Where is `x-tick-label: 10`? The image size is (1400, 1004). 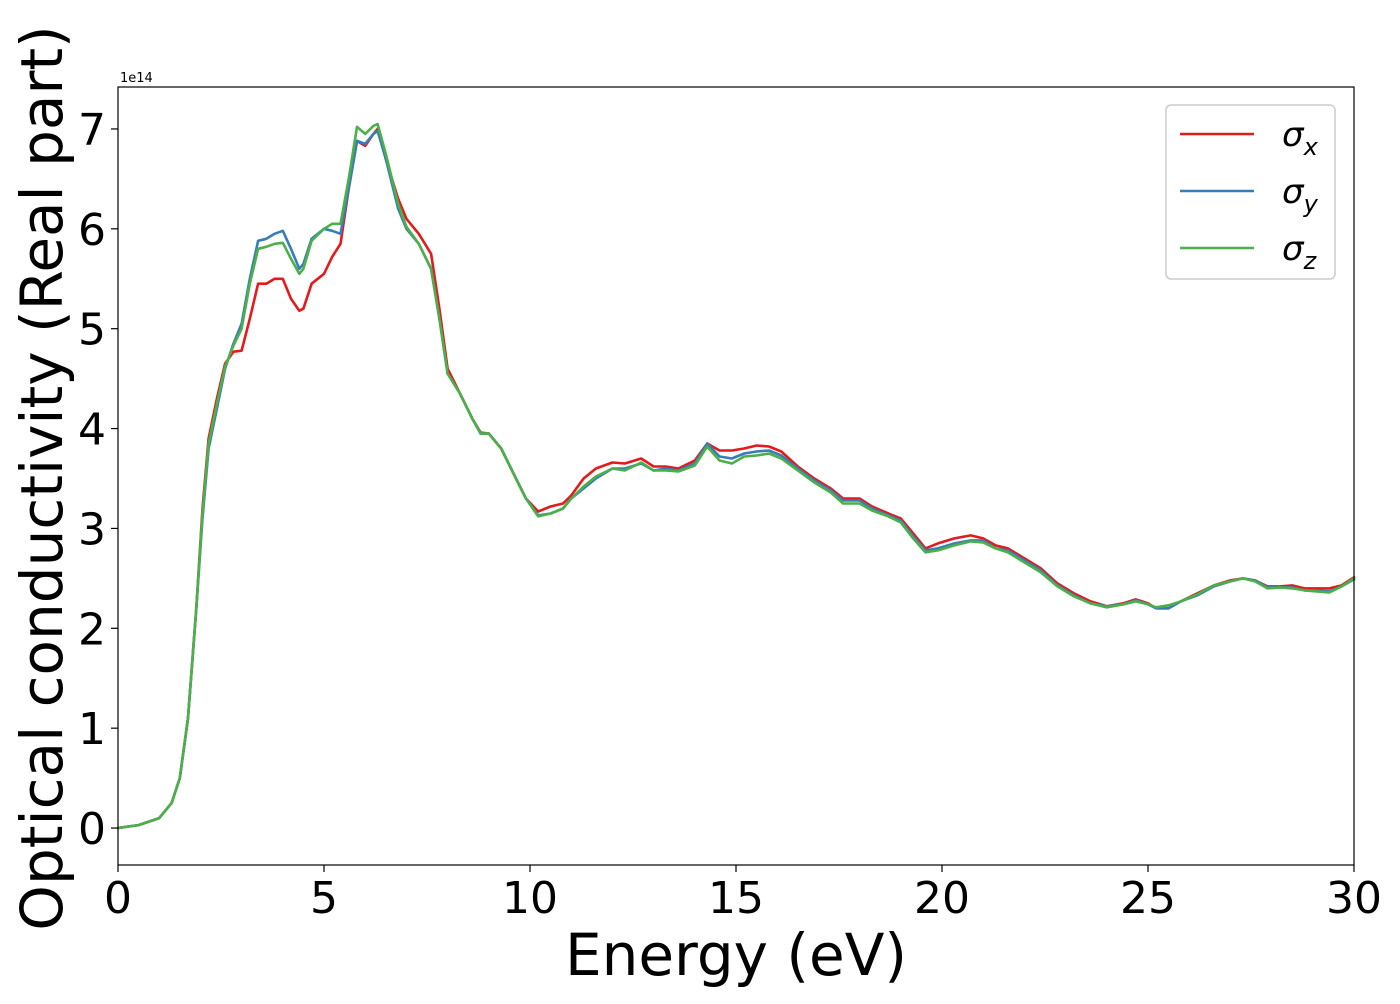
x-tick-label: 10 is located at coordinates (530, 898).